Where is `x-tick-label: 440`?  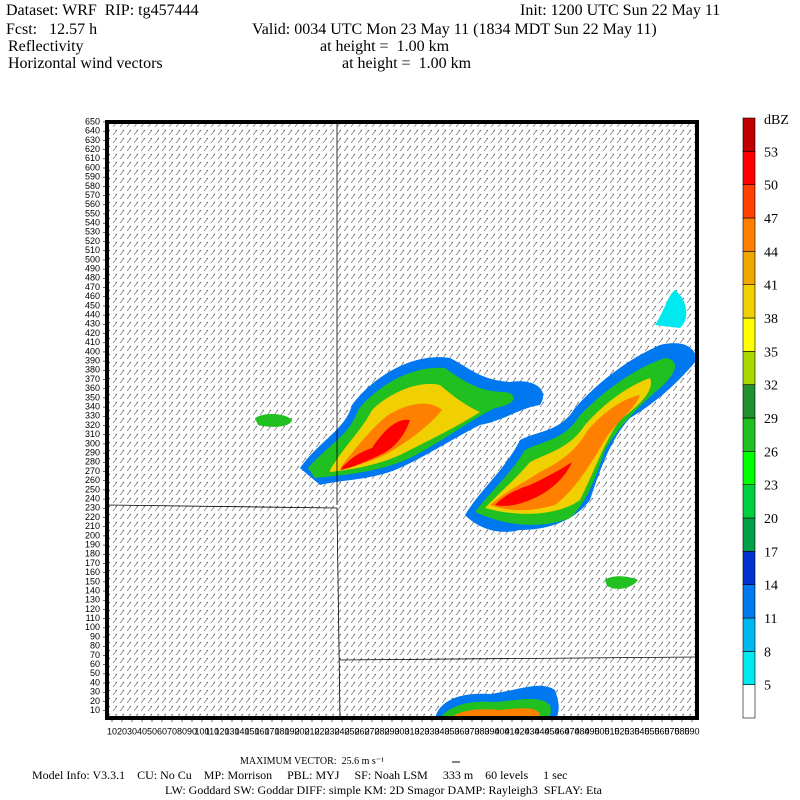
x-tick-label: 440 is located at coordinates (541, 731).